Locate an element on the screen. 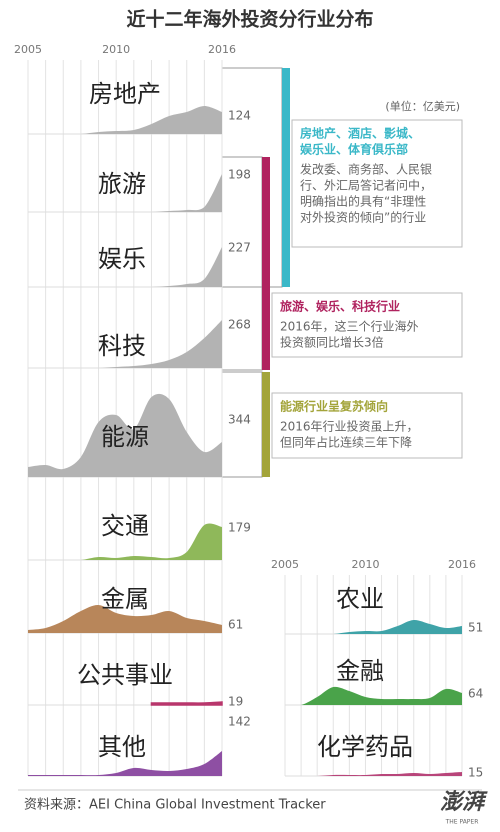  total-label: 344 is located at coordinates (239, 420).